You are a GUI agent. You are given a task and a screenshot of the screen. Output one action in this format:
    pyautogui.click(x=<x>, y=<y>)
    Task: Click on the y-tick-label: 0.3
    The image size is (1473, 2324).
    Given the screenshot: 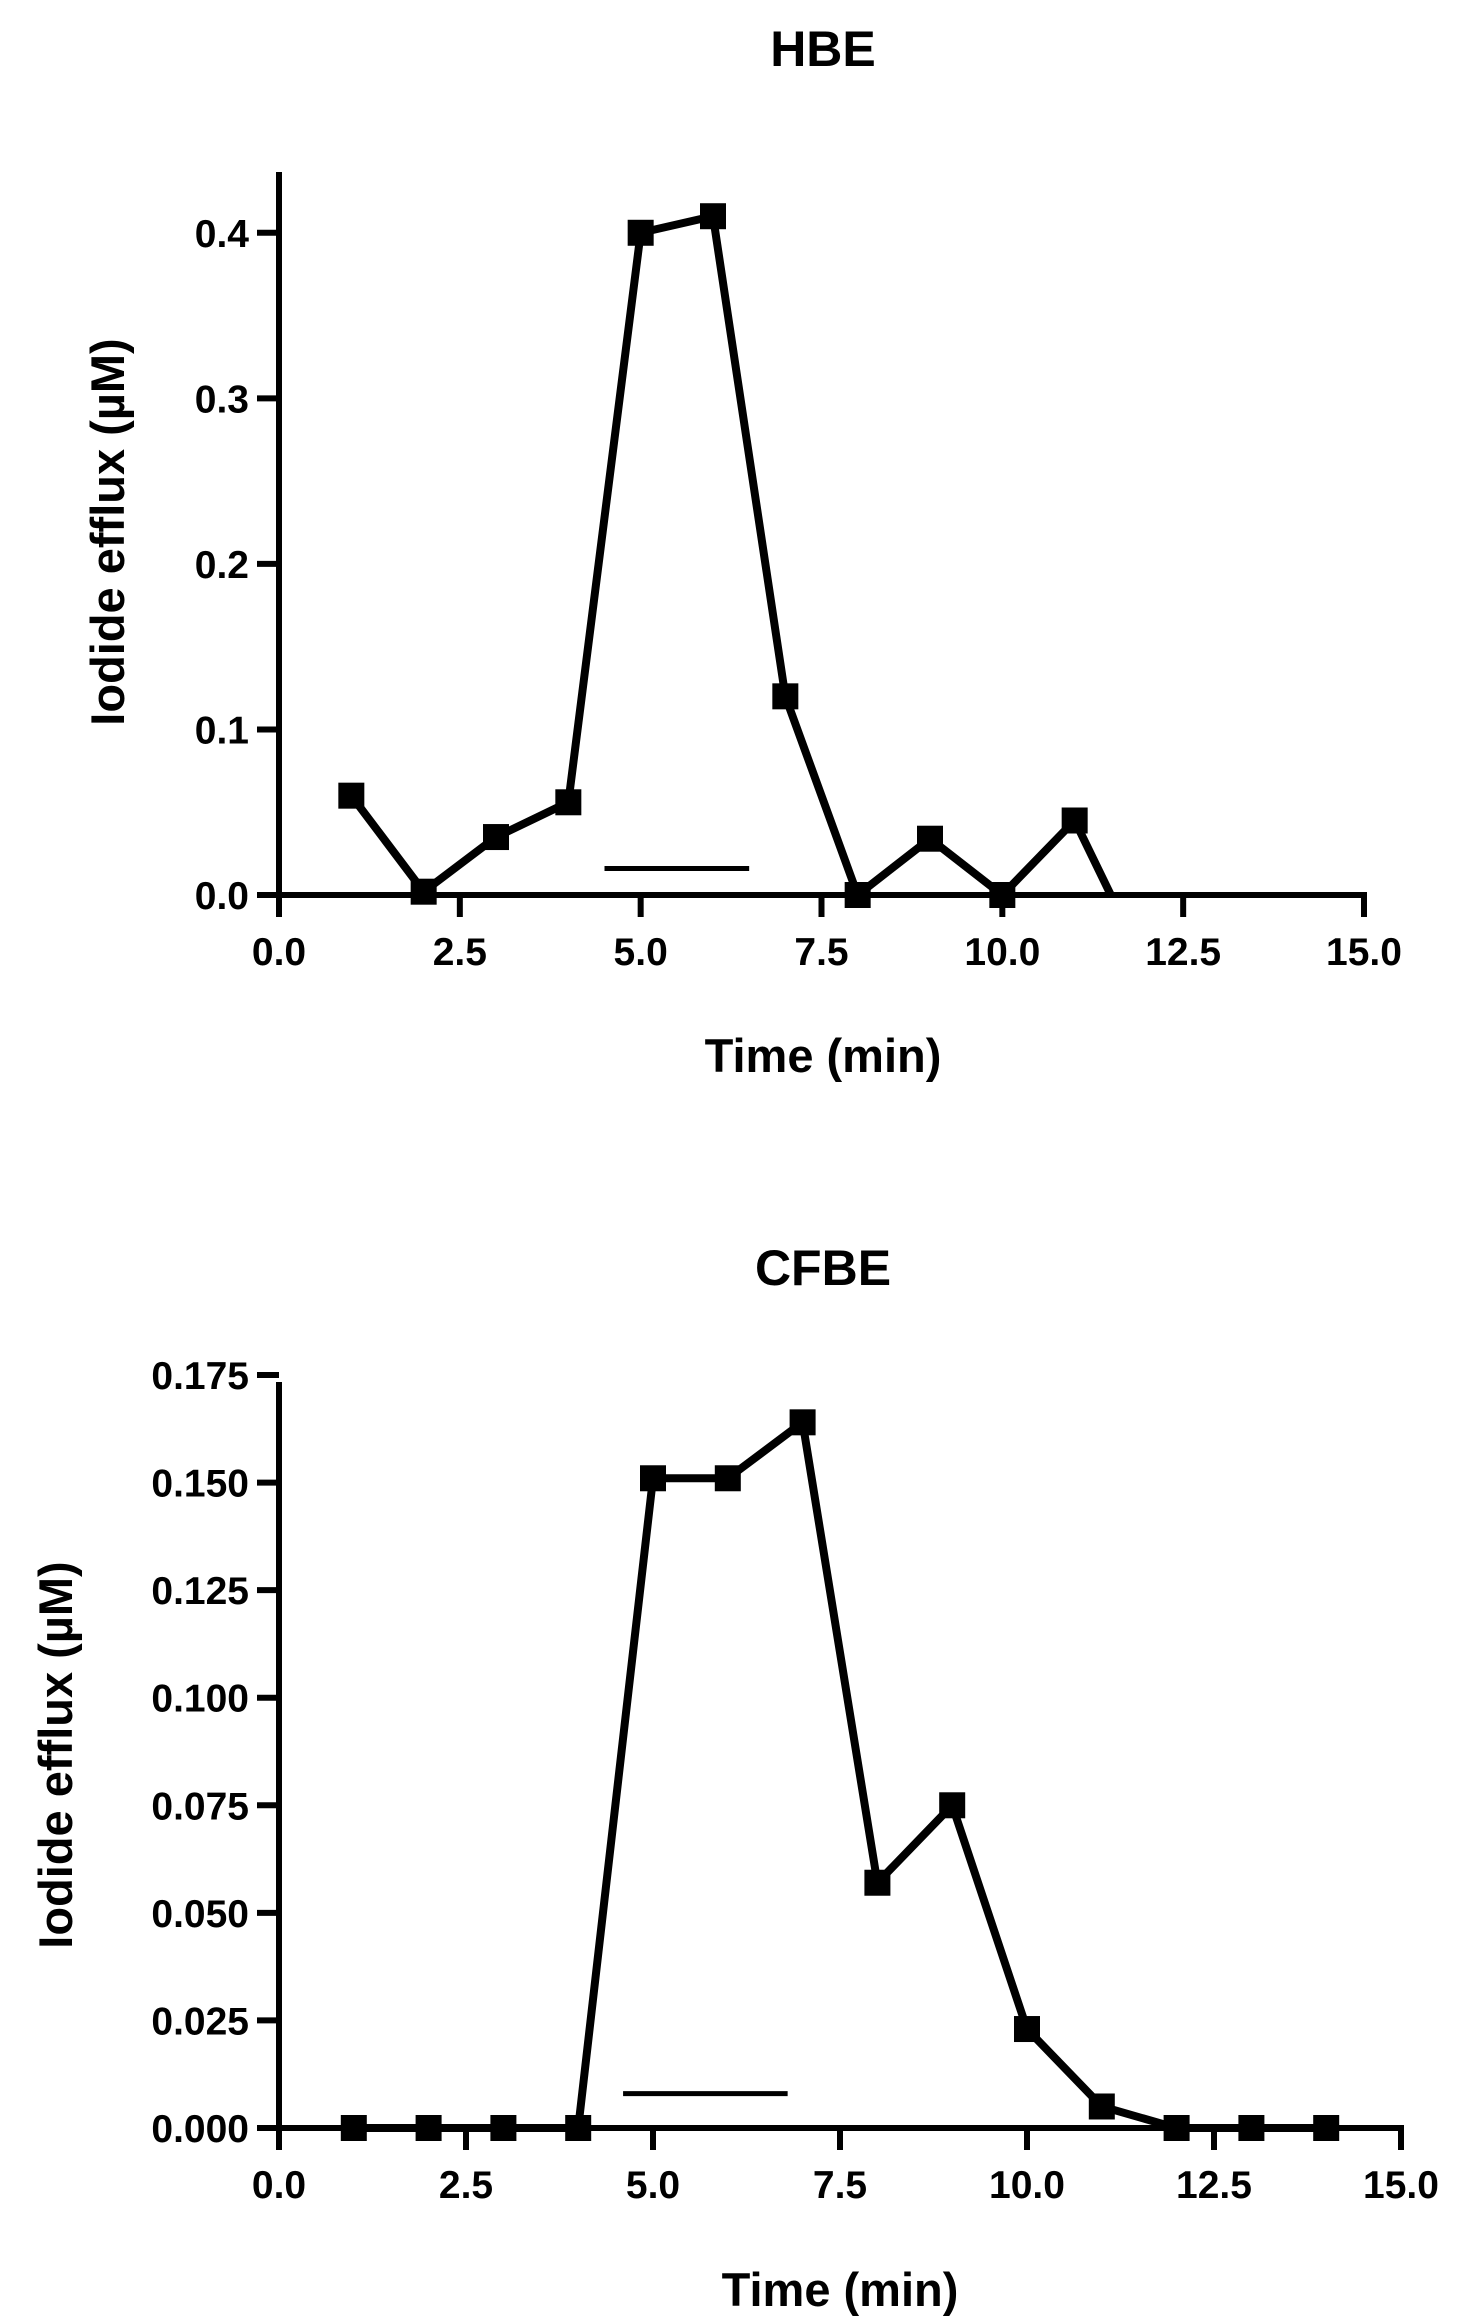 What is the action you would take?
    pyautogui.click(x=222, y=399)
    